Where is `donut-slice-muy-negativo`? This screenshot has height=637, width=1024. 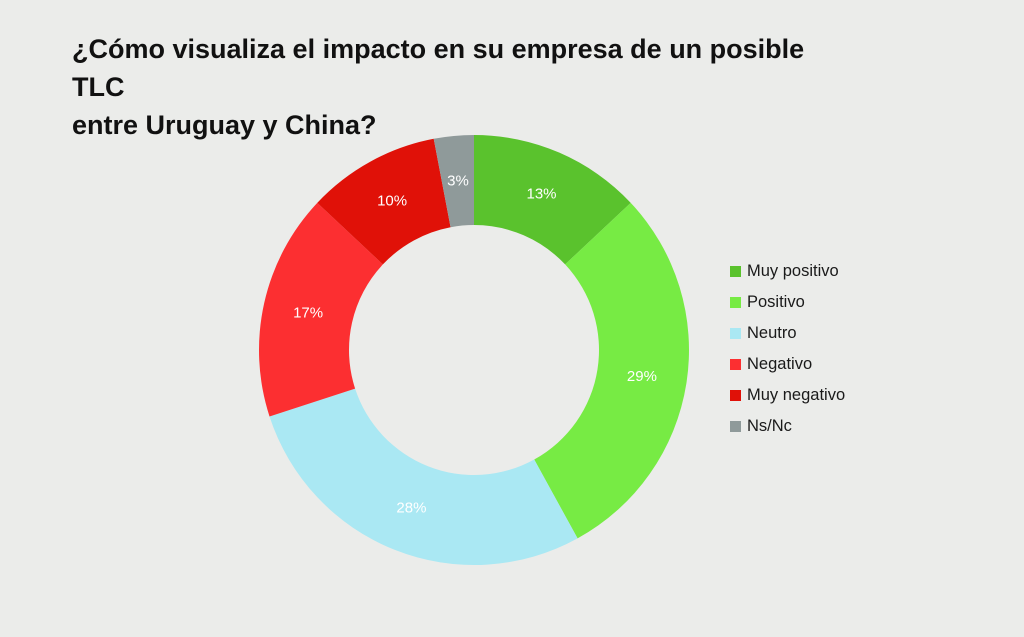
donut-slice-muy-negativo is located at coordinates (384, 201).